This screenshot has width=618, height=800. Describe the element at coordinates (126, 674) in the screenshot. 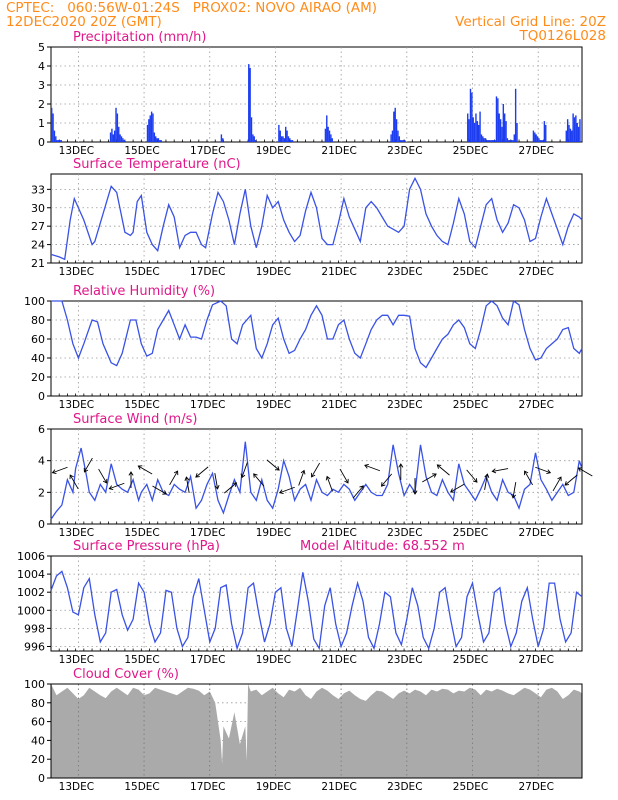

I see `panel-title: Cloud Cover (%)` at that location.